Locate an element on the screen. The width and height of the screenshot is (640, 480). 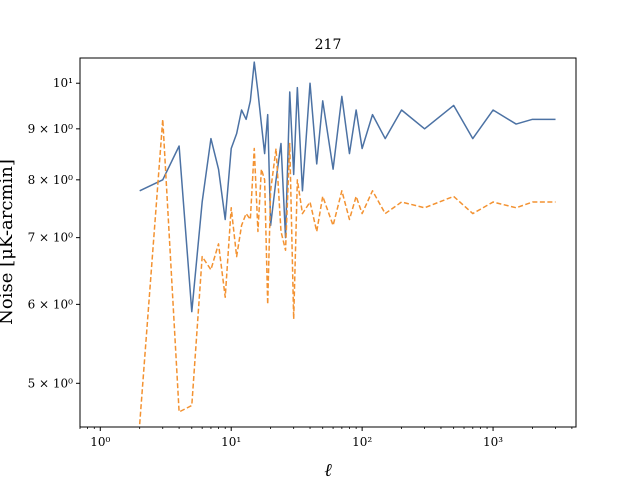
x-axis-label: ℓ is located at coordinates (328, 470).